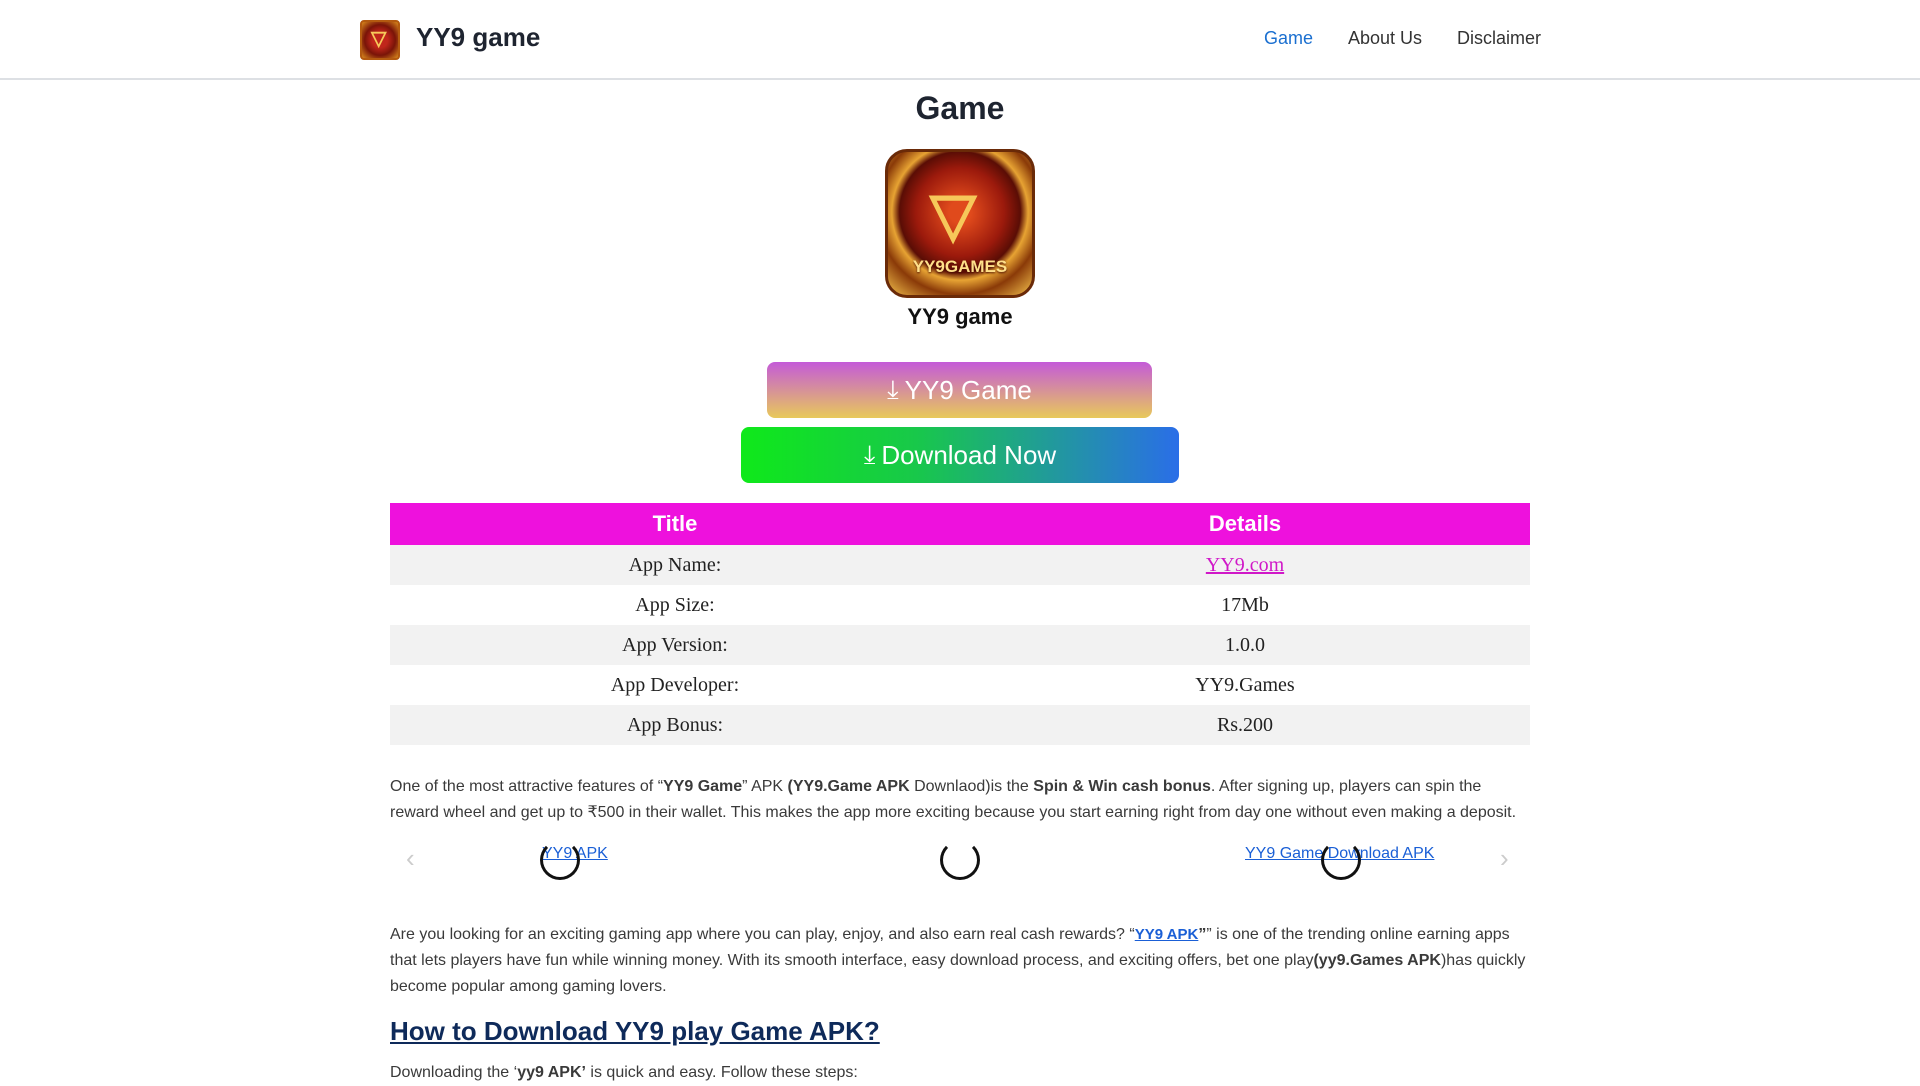 This screenshot has width=1920, height=1086. Describe the element at coordinates (478, 37) in the screenshot. I see `site-title: YY9 game` at that location.